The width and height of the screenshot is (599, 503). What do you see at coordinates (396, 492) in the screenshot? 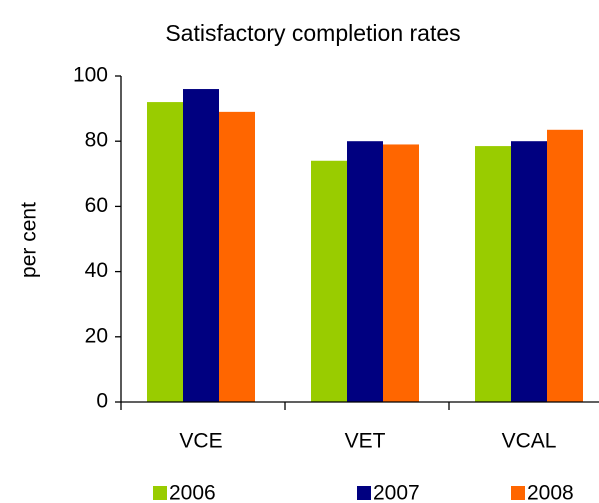
I see `legend-label: 2007` at bounding box center [396, 492].